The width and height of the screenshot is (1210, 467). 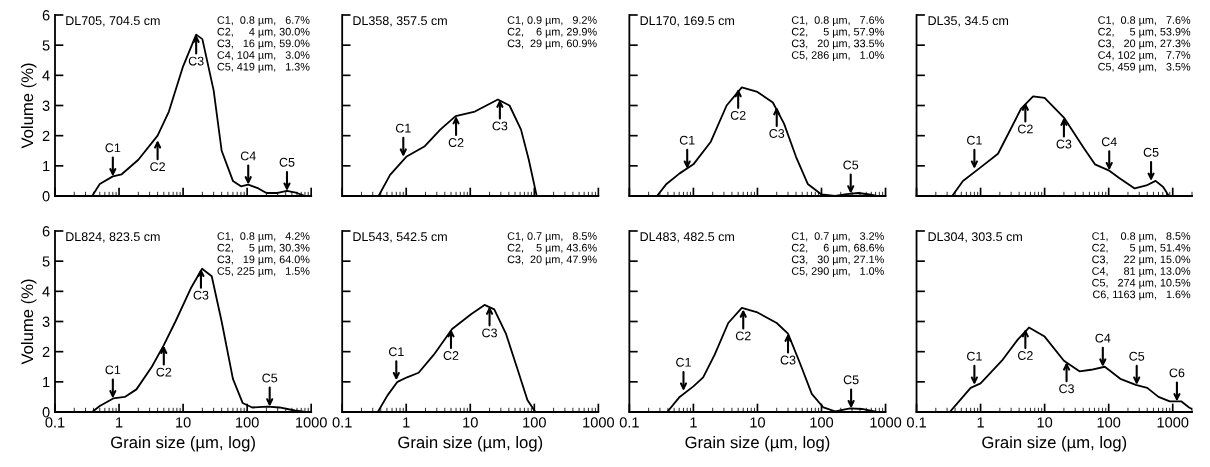 I want to click on chart-title: DL824, 823.5 cm, so click(x=113, y=237).